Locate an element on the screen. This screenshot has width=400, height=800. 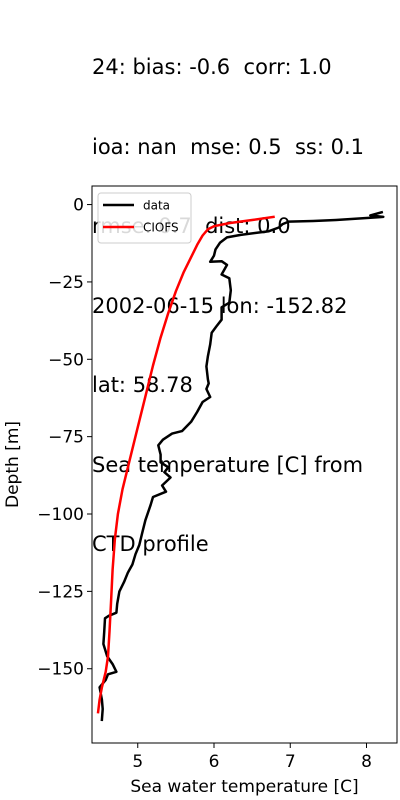
y-tick-label: −75 is located at coordinates (66, 438).